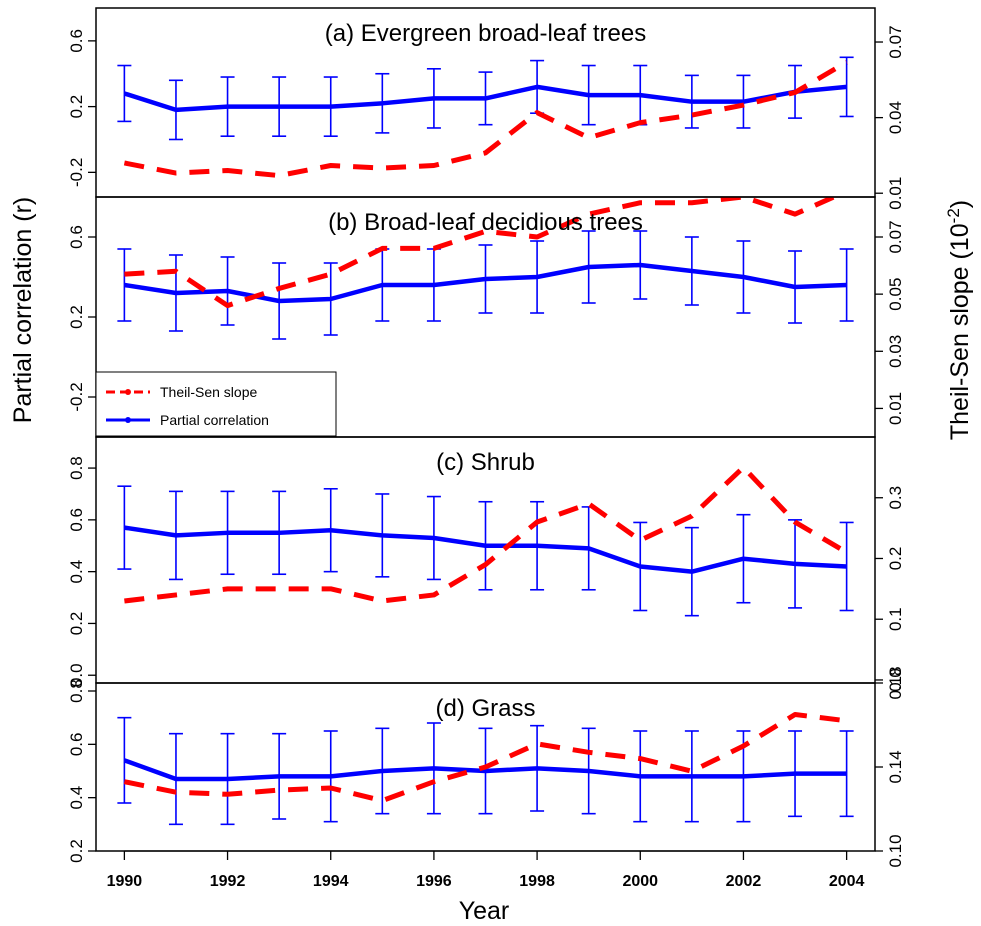 The image size is (981, 926). I want to click on right-tick-label: 0.04, so click(895, 117).